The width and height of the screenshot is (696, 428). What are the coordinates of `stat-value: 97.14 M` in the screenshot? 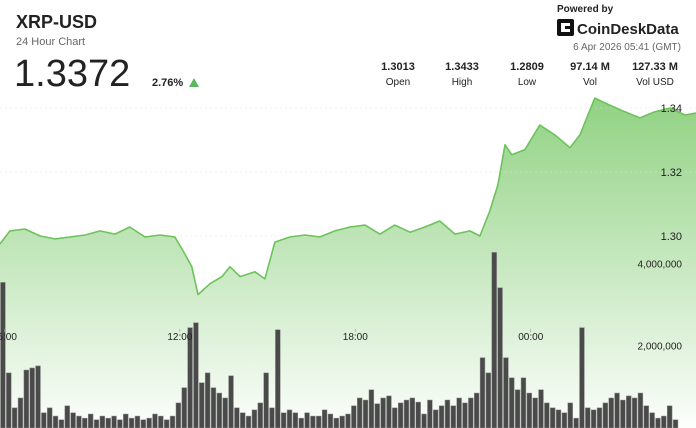 It's located at (590, 67).